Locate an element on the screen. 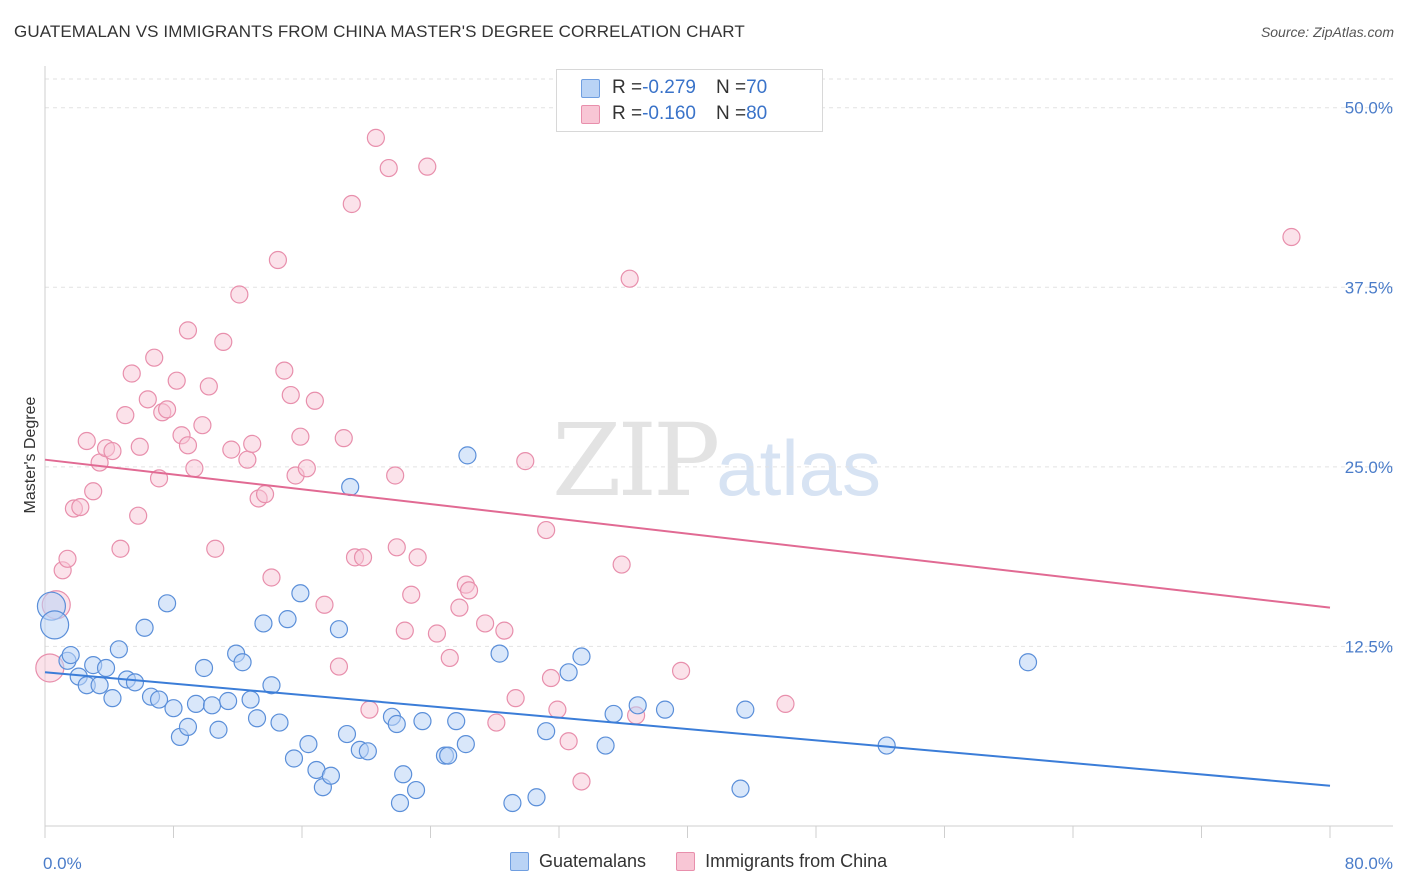 The image size is (1406, 892). y-tick-label: 12.5% is located at coordinates (1369, 646).